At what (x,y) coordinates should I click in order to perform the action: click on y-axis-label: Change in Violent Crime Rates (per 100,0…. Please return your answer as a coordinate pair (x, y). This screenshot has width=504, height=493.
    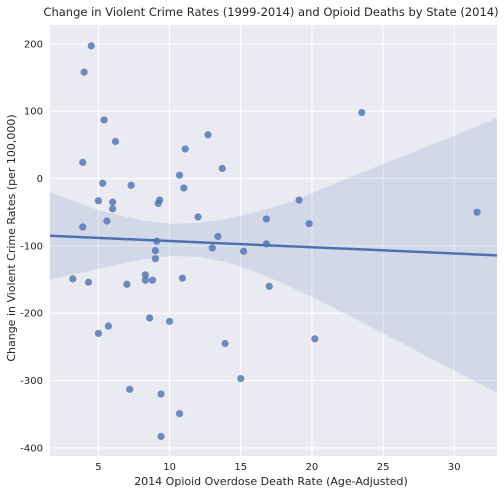
    Looking at the image, I should click on (11, 237).